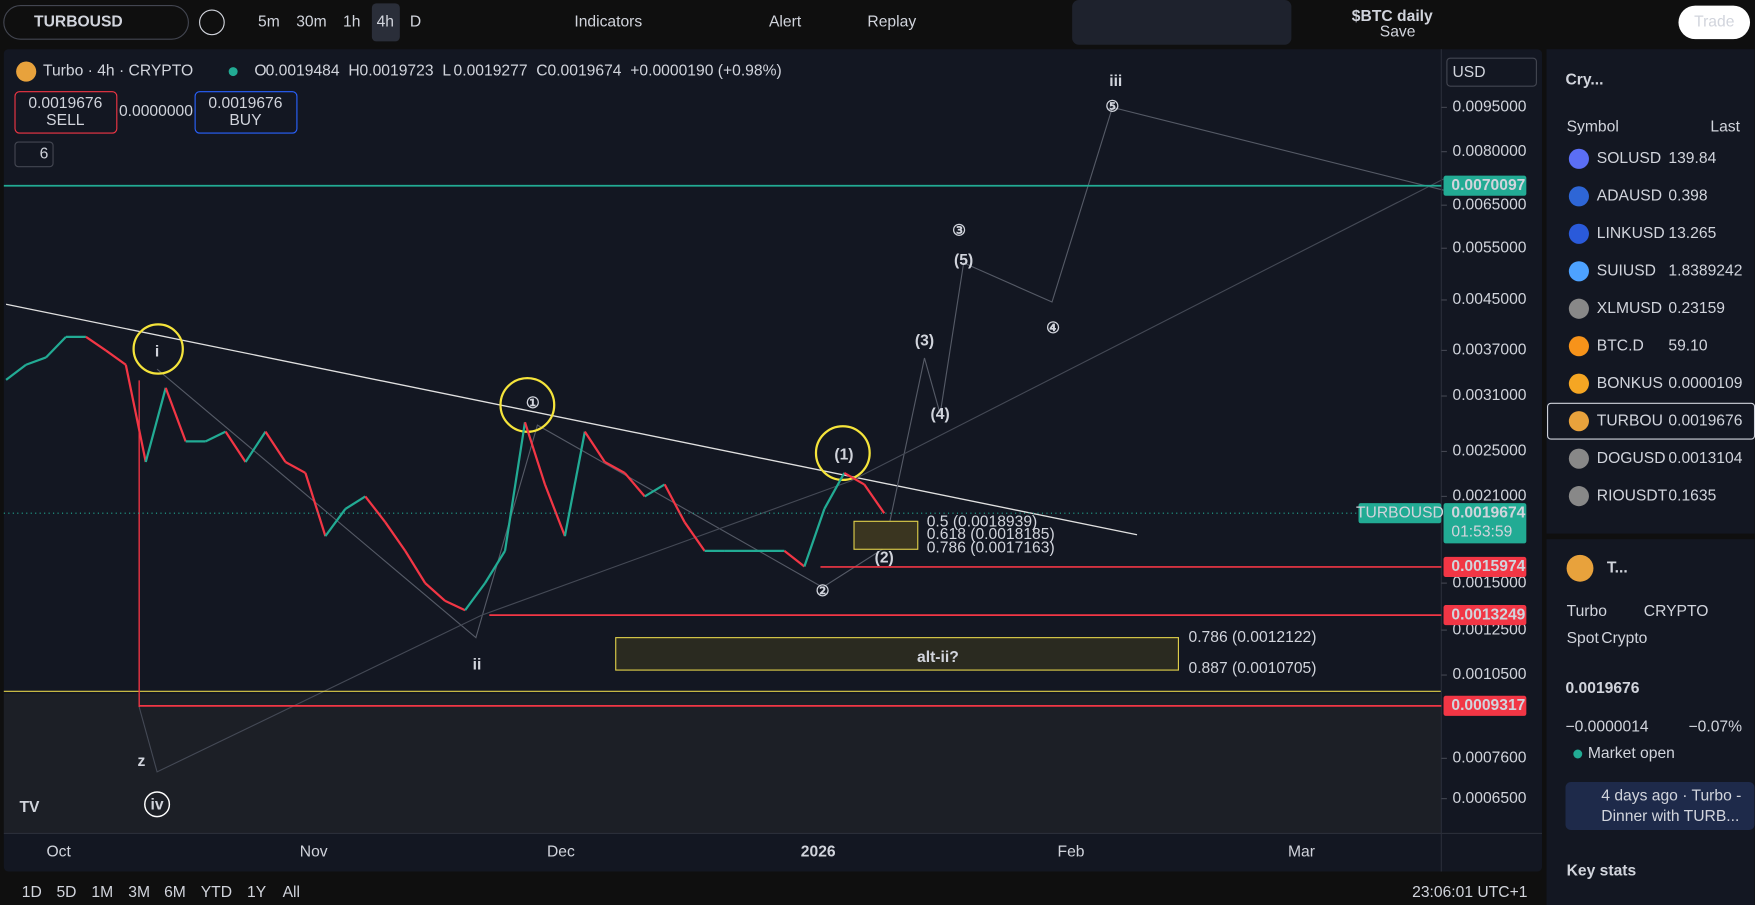  I want to click on row-symbol: TURBOU, so click(1630, 420).